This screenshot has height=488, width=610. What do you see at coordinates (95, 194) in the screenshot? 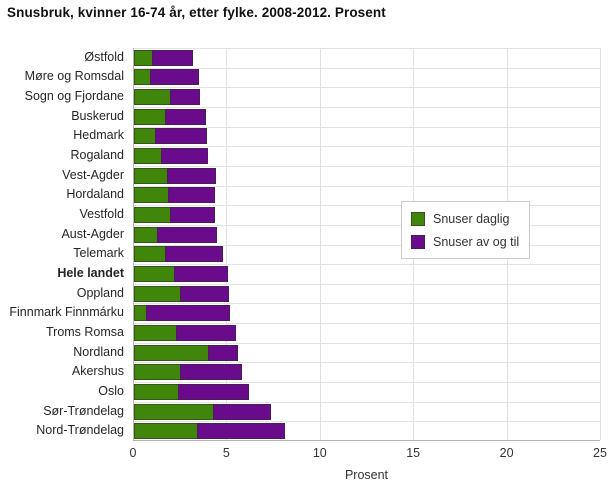
I see `category-label: Hordaland` at bounding box center [95, 194].